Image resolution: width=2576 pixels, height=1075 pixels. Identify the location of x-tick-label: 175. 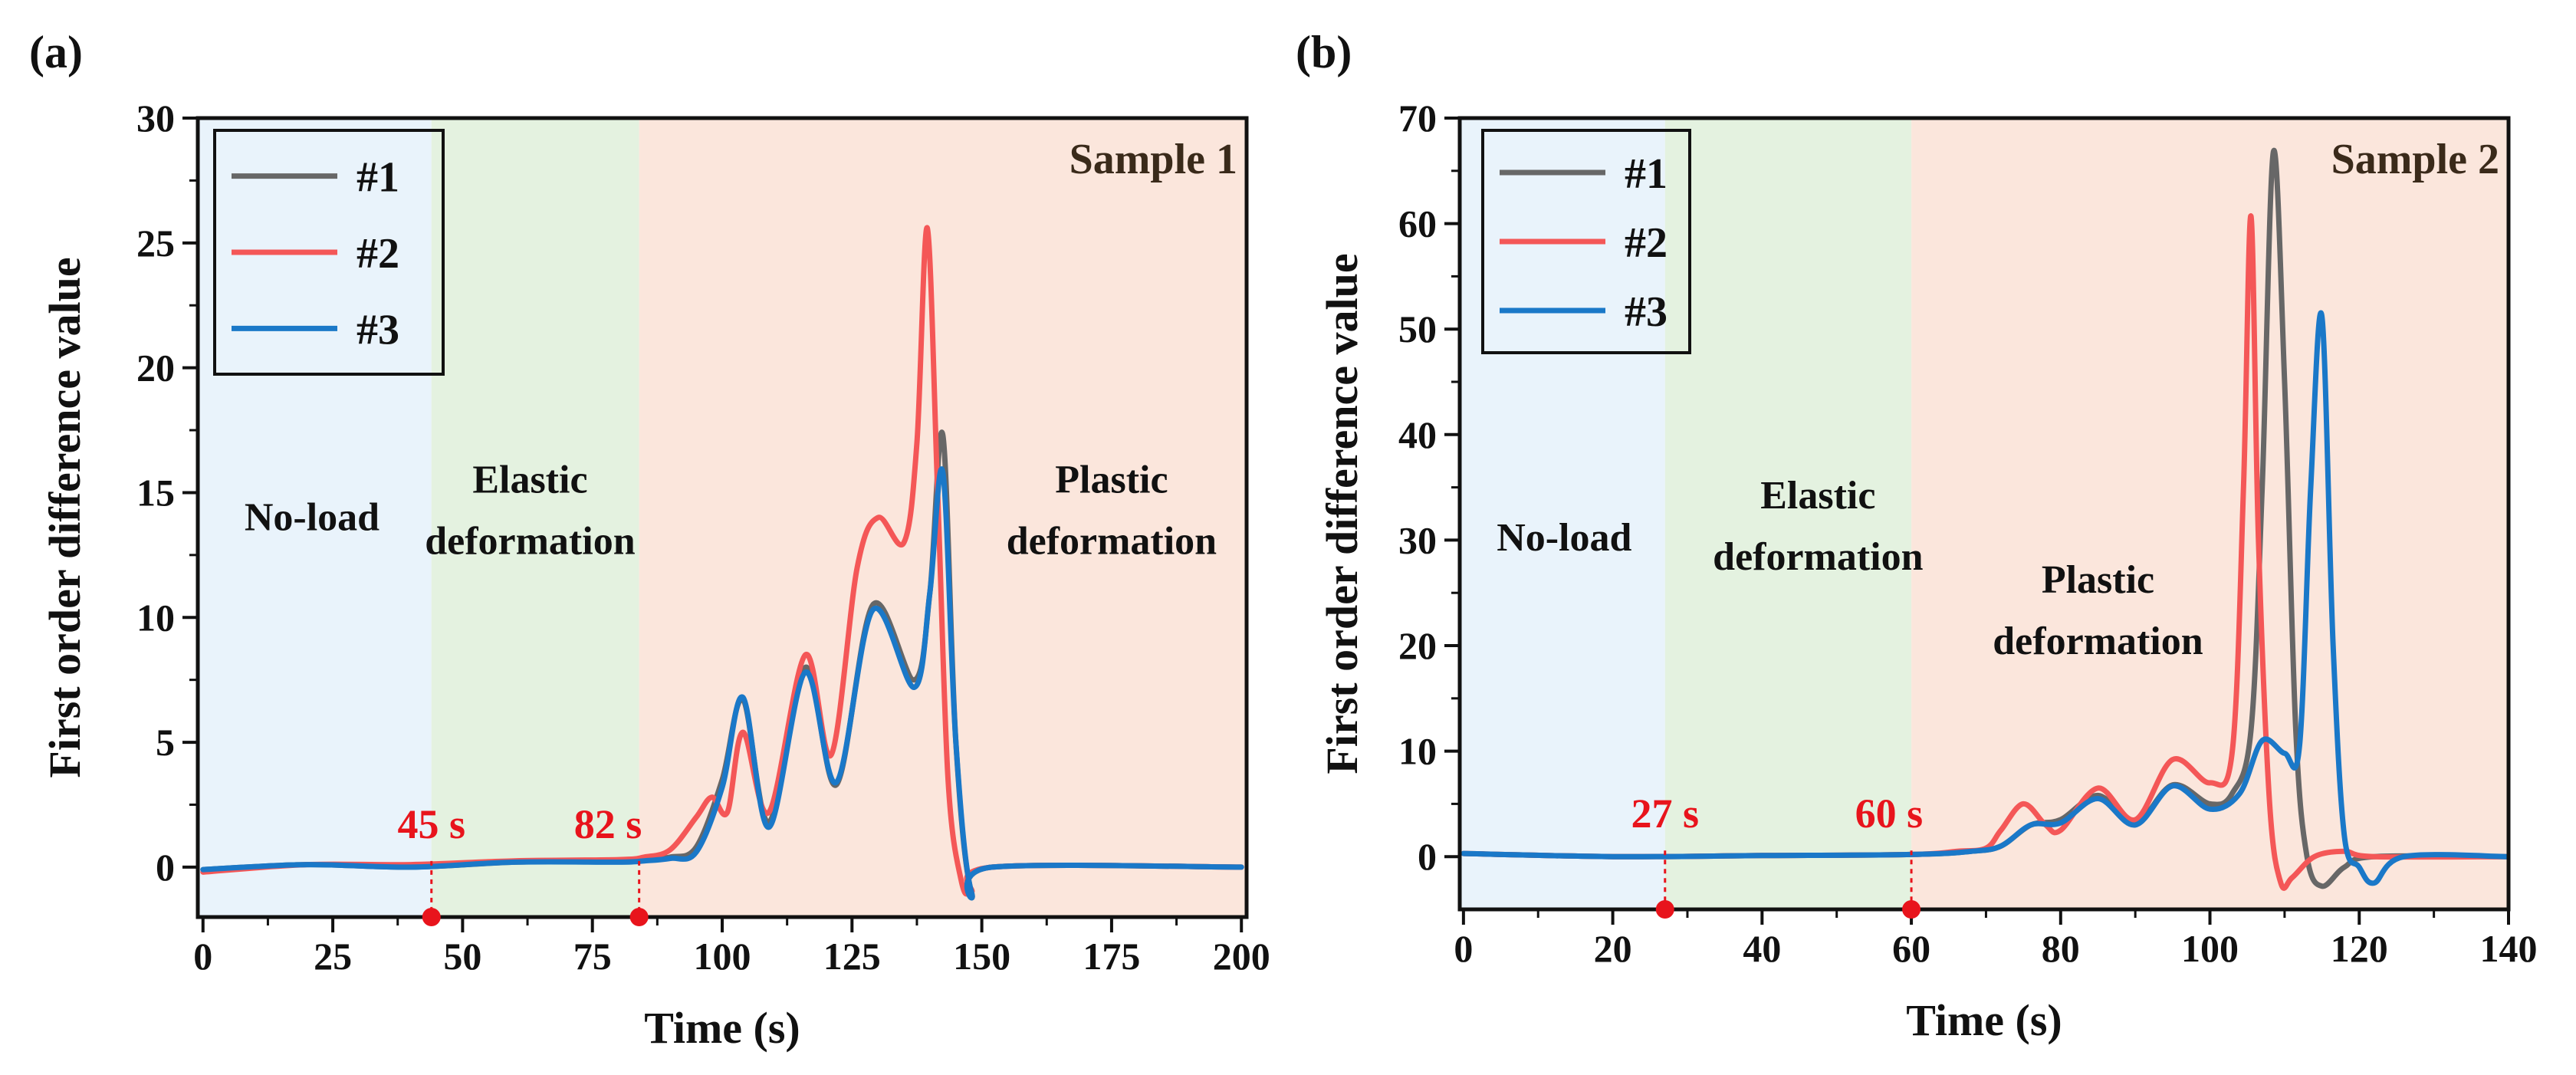
(1112, 957).